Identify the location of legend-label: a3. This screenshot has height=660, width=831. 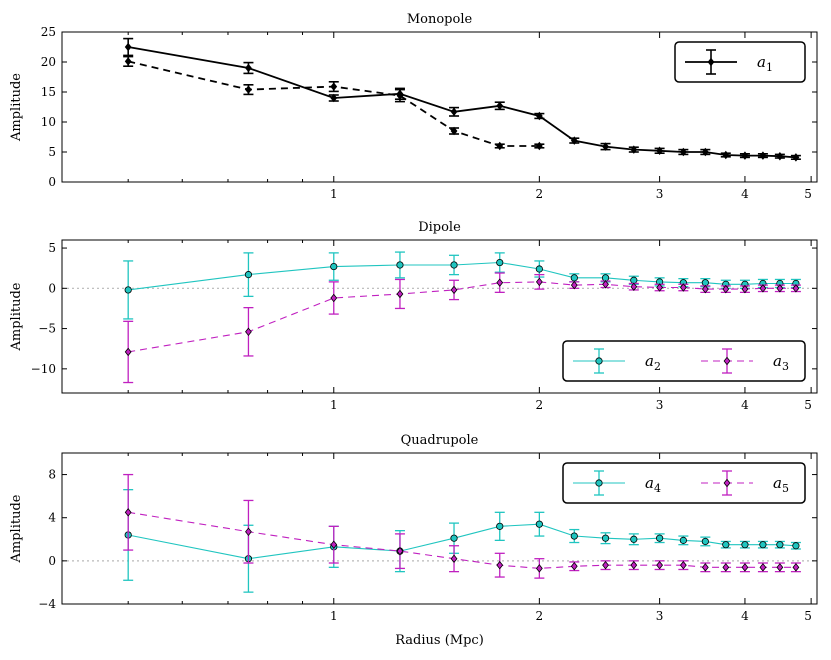
(781, 362).